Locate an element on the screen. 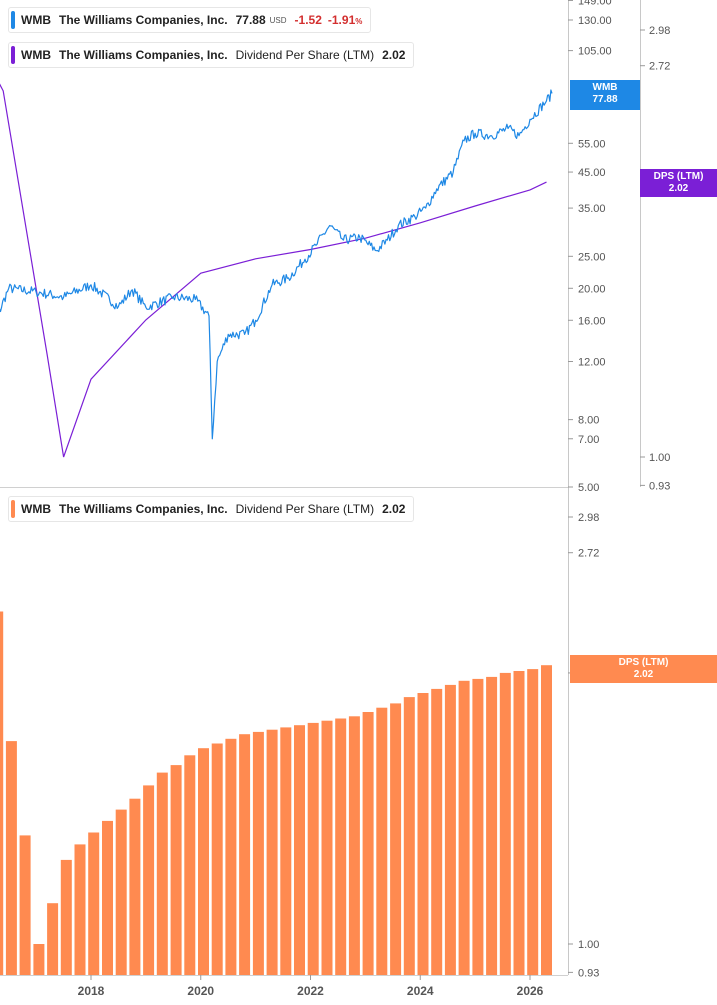  dps-tick-label: 2.98 is located at coordinates (659, 31).